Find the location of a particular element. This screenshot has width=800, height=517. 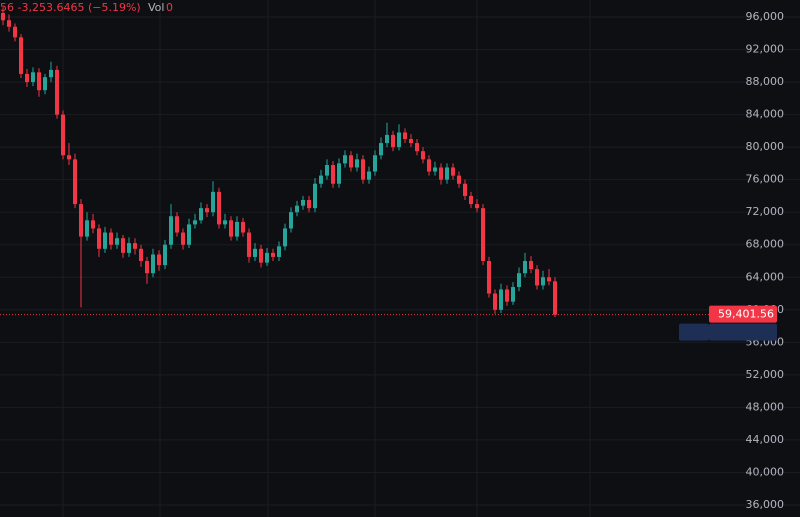

y-tick-label: 64,000 is located at coordinates (765, 276).